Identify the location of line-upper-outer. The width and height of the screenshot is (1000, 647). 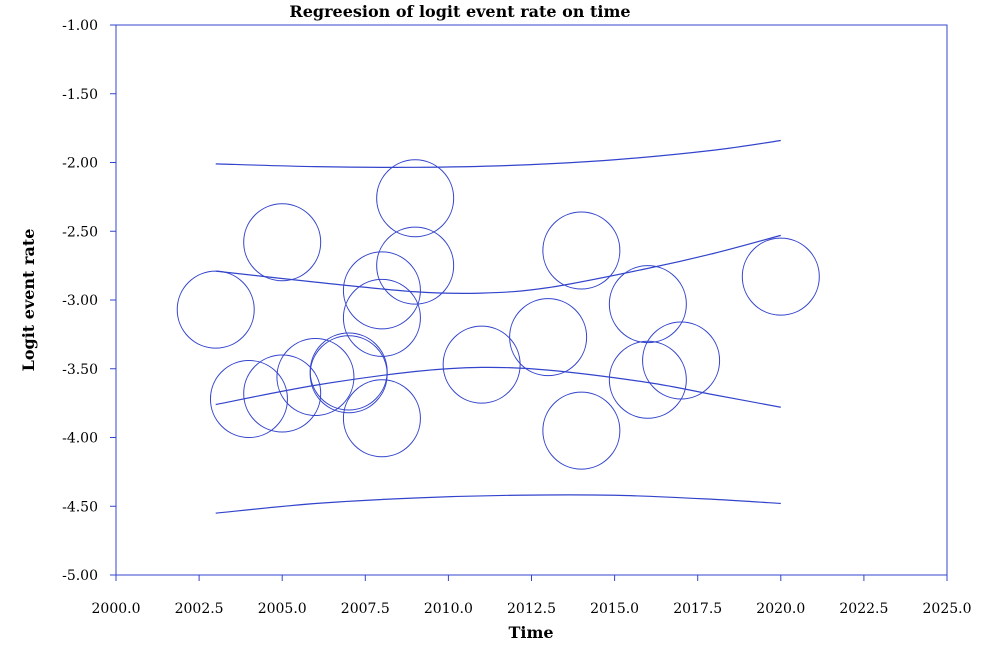
(498, 153).